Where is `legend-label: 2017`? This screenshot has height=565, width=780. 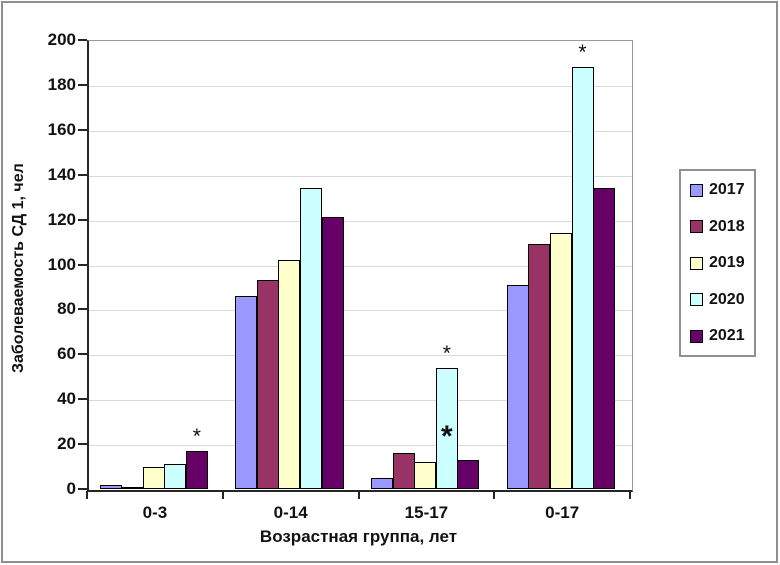
legend-label: 2017 is located at coordinates (727, 189).